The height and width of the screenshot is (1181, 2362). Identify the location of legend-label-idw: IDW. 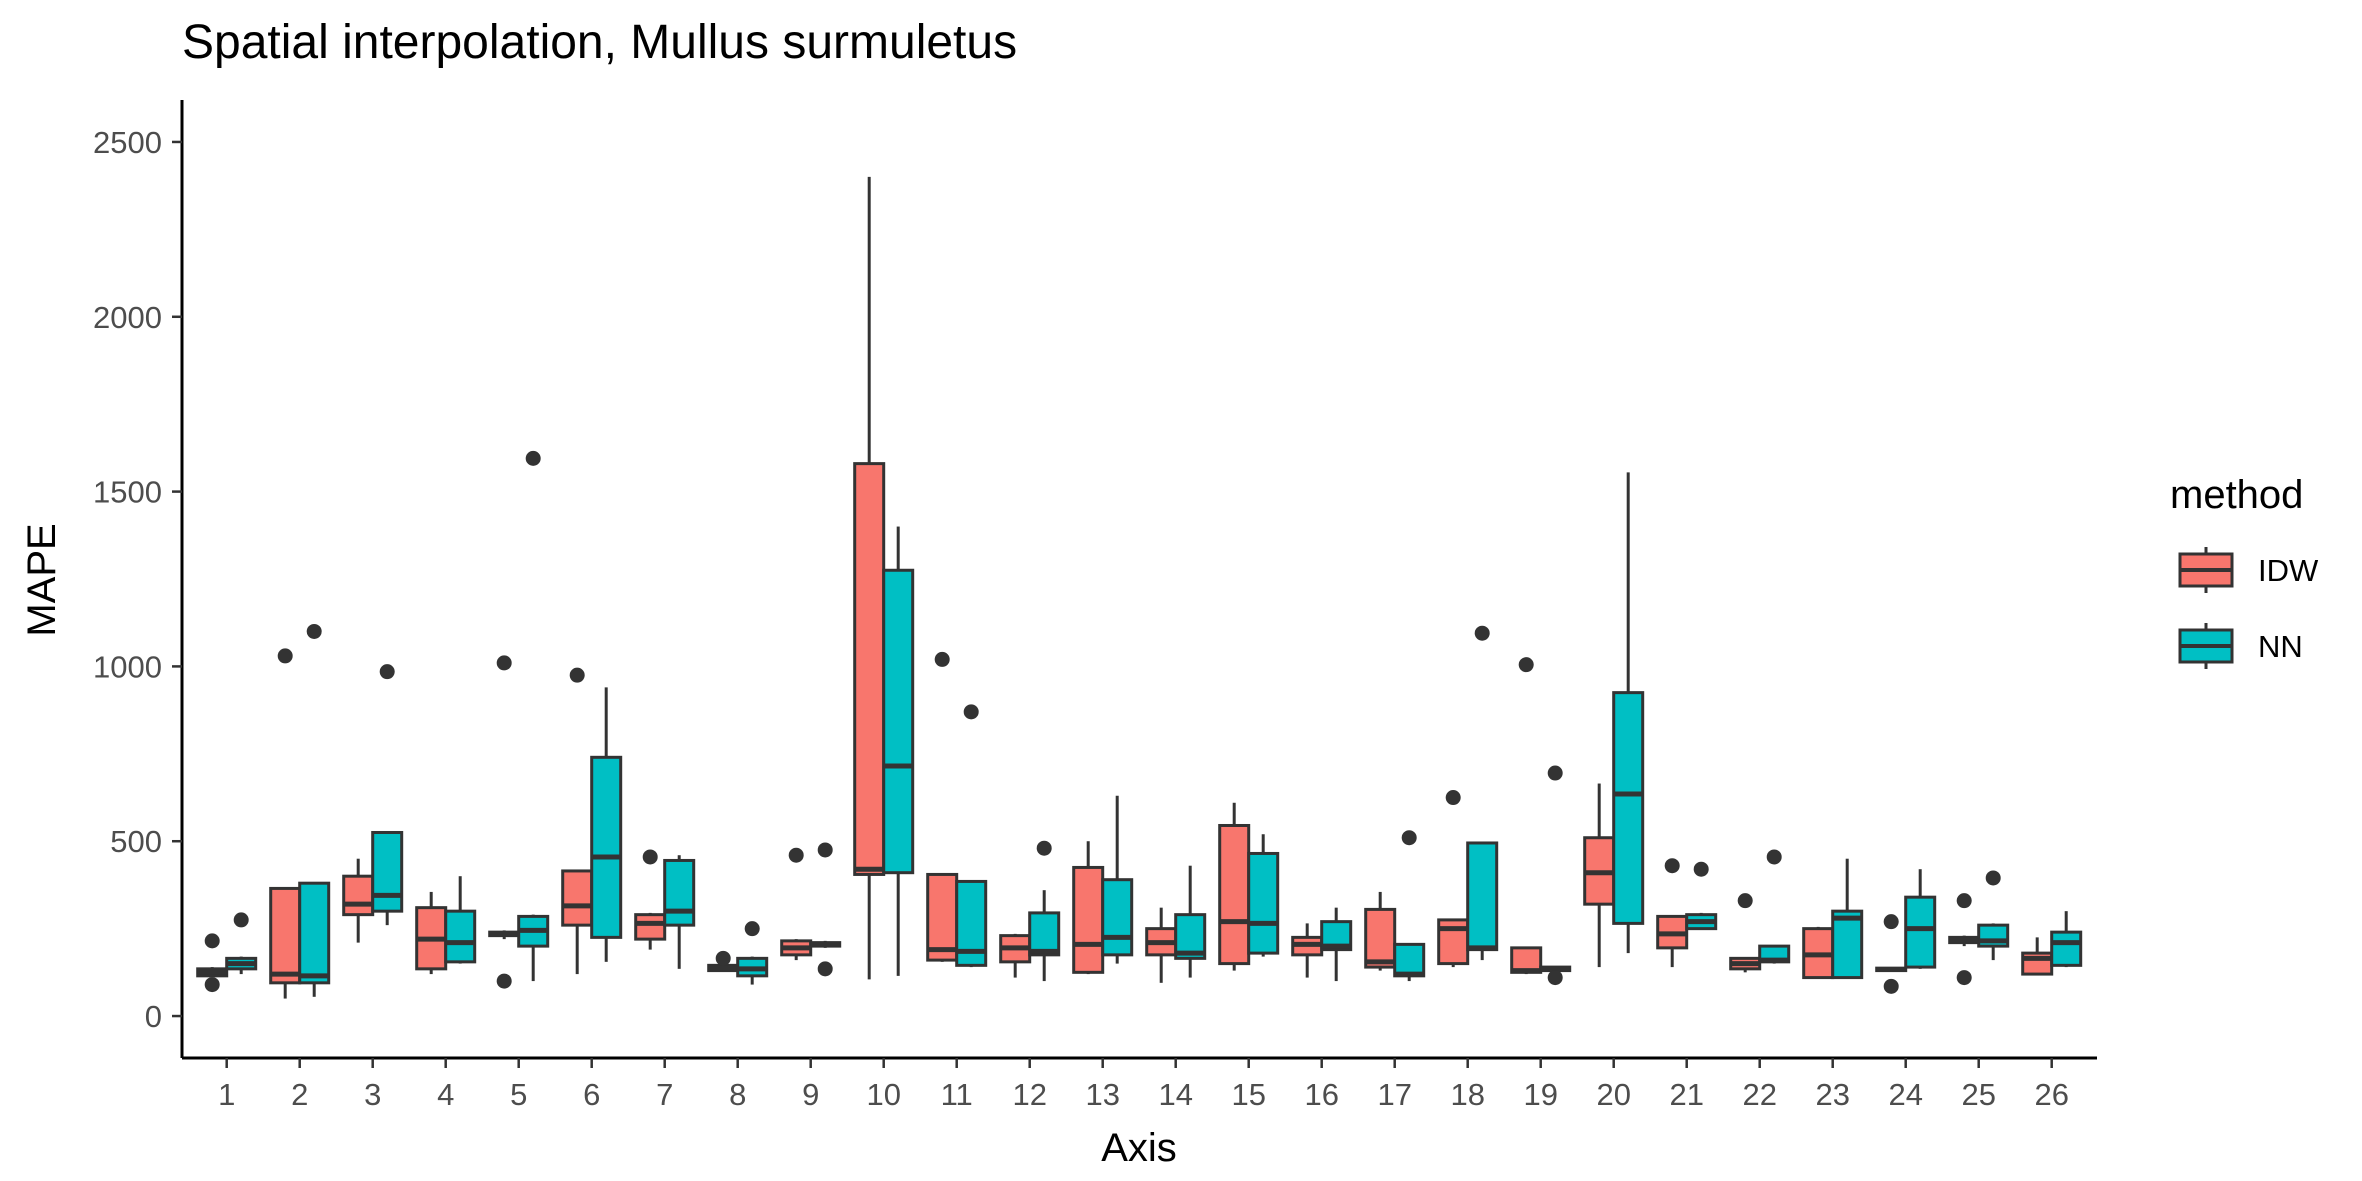
(2288, 570).